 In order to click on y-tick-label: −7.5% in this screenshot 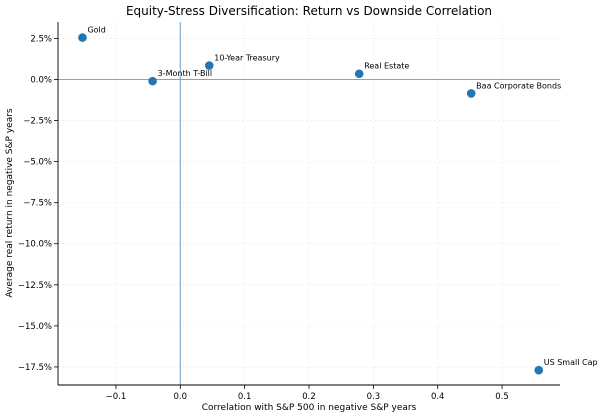, I will do `click(37, 204)`.